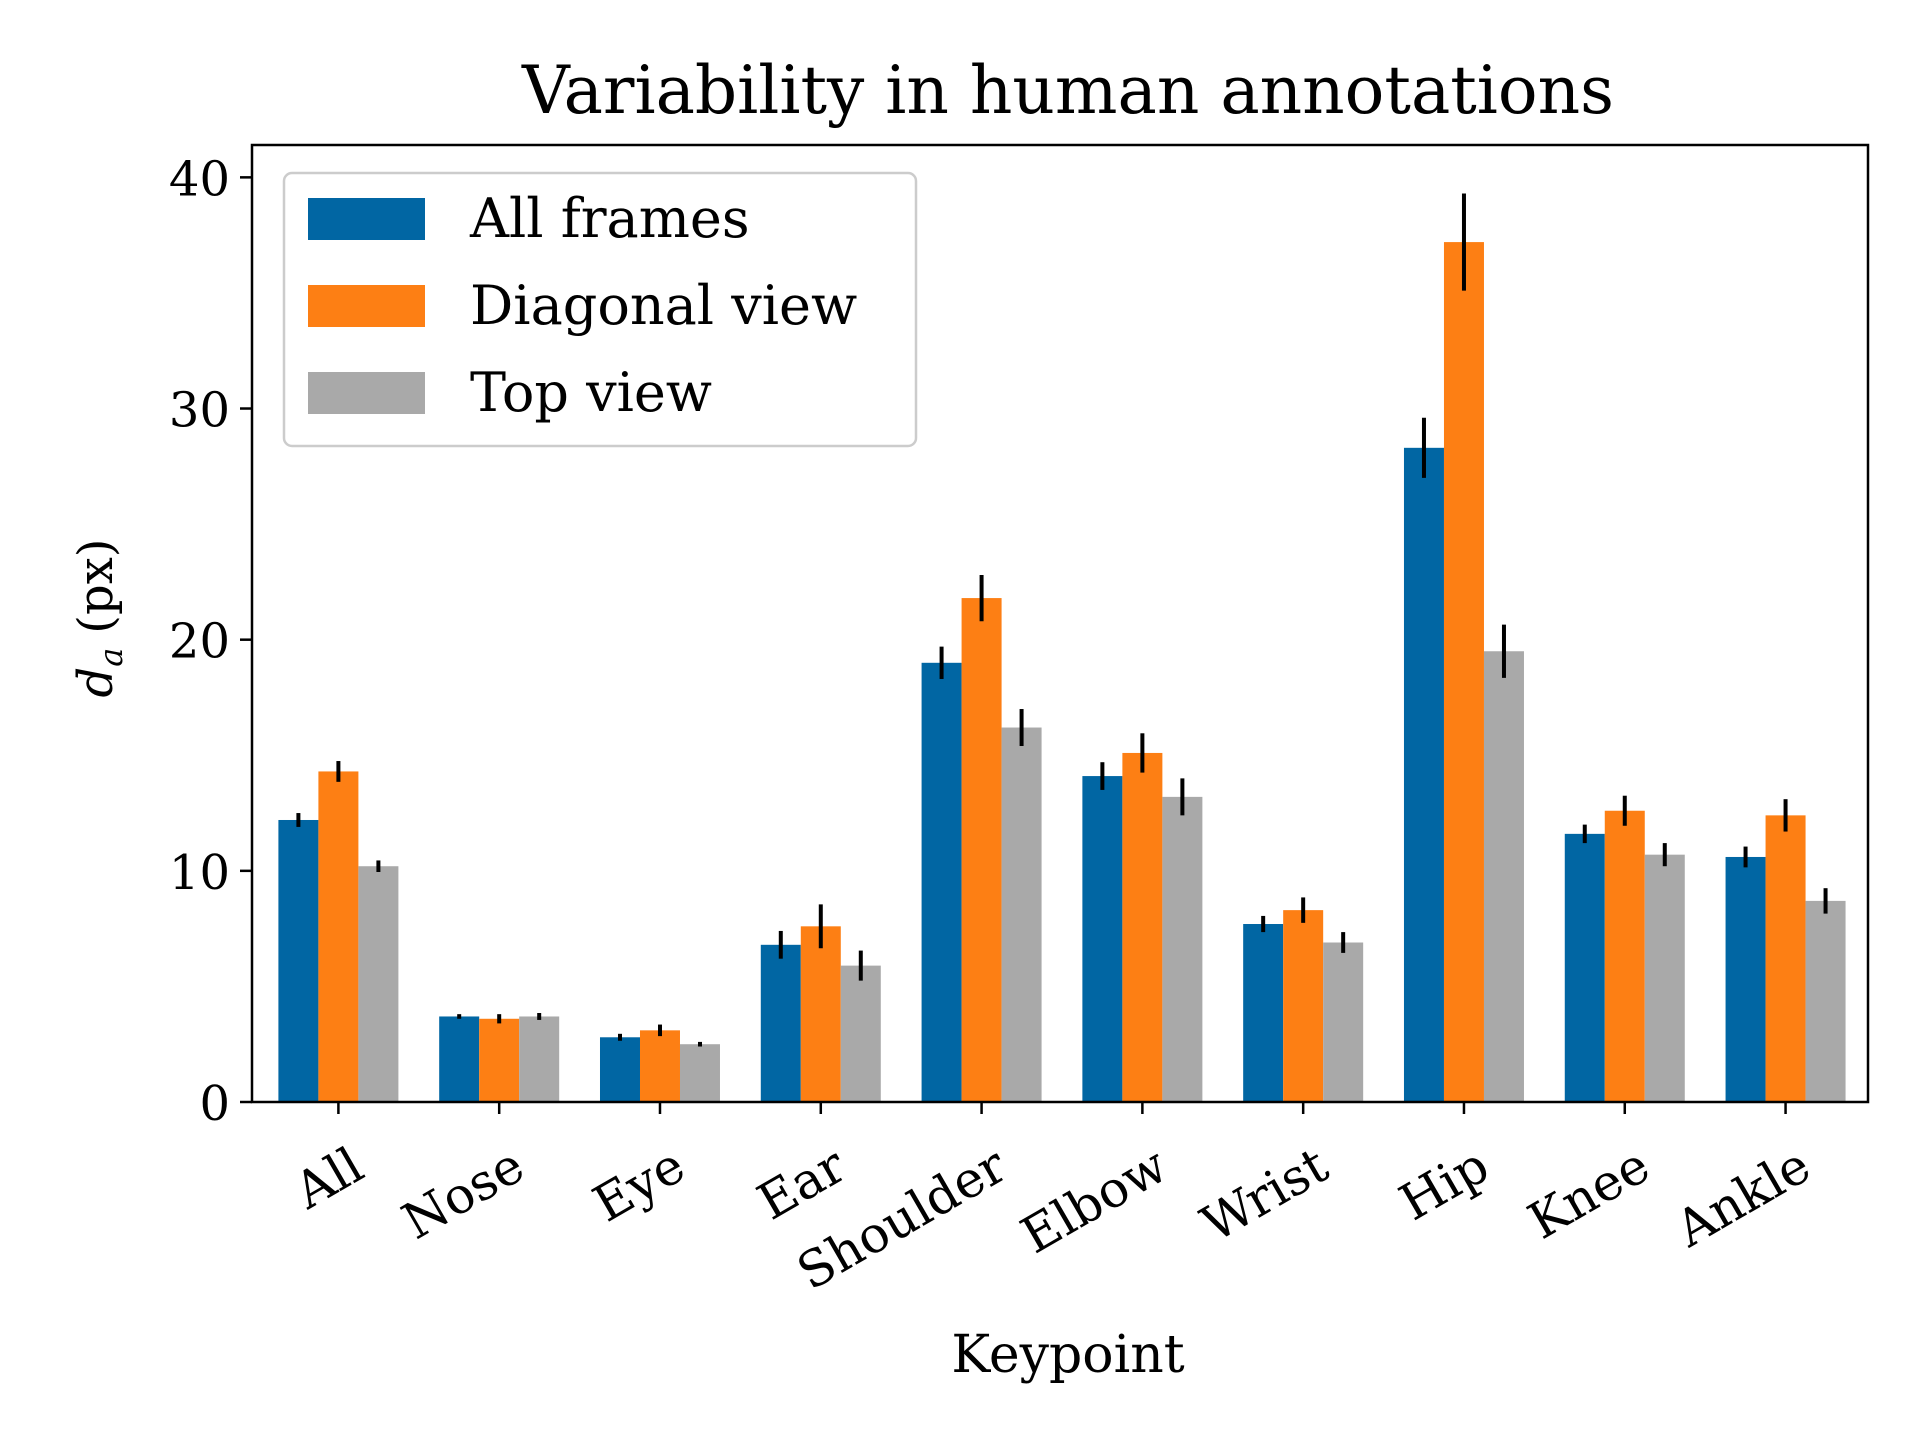 The width and height of the screenshot is (1920, 1440). What do you see at coordinates (1182, 949) in the screenshot?
I see `bar-elbow-top-view` at bounding box center [1182, 949].